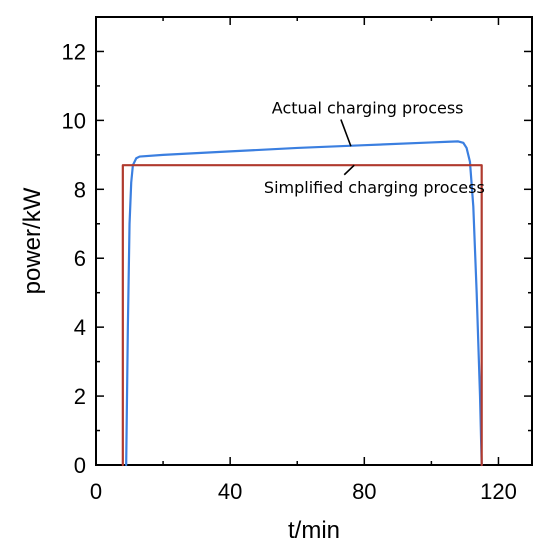  What do you see at coordinates (74, 51) in the screenshot?
I see `y-tick-label: 12` at bounding box center [74, 51].